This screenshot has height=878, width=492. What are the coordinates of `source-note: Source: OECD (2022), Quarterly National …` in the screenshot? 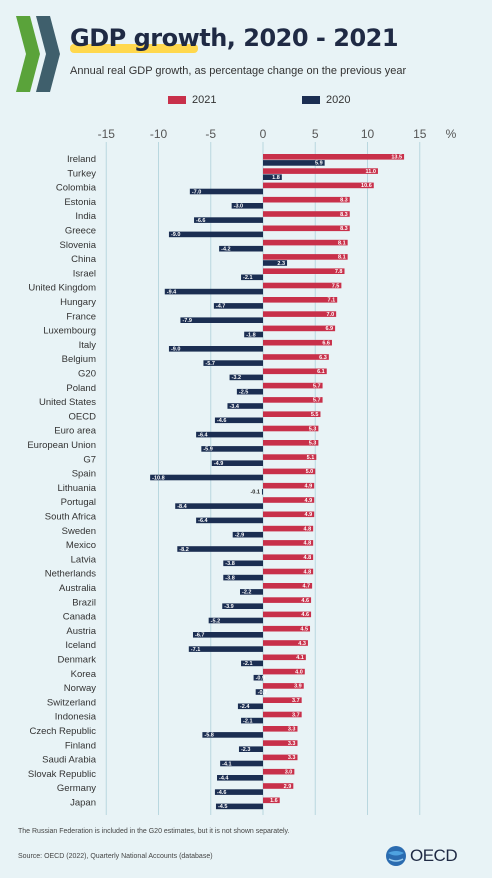 It's located at (115, 856).